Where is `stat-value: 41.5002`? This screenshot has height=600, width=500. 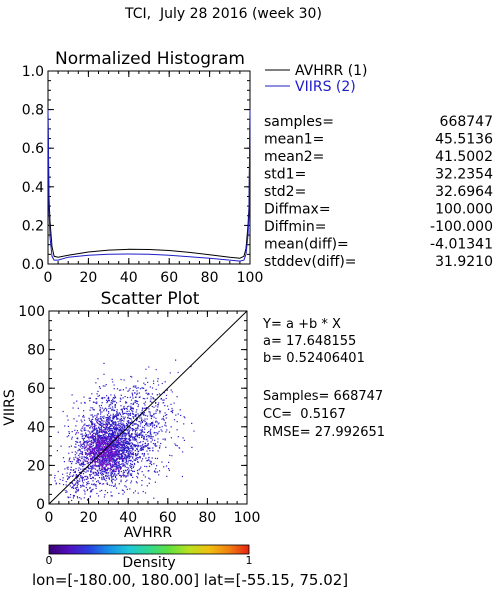 stat-value: 41.5002 is located at coordinates (464, 157).